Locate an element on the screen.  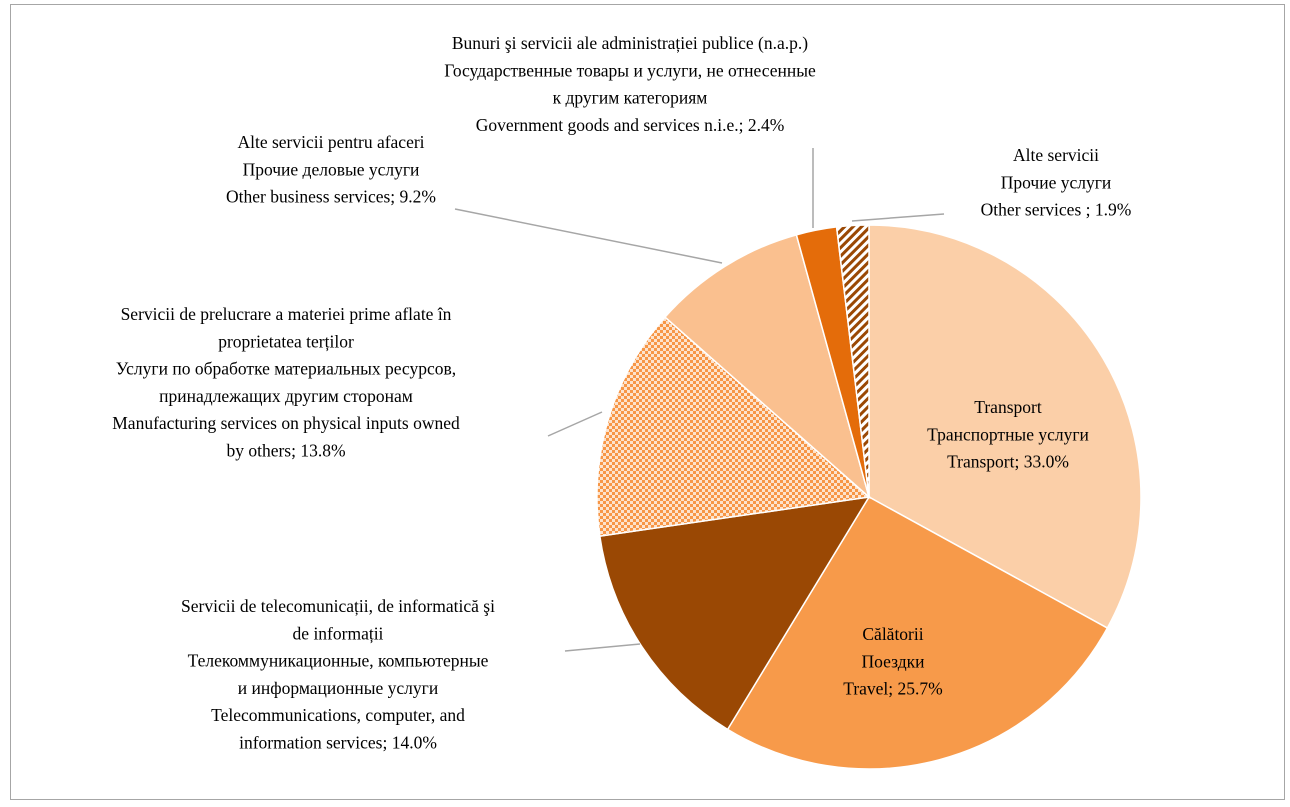
data-label: к другим категориям is located at coordinates (630, 98).